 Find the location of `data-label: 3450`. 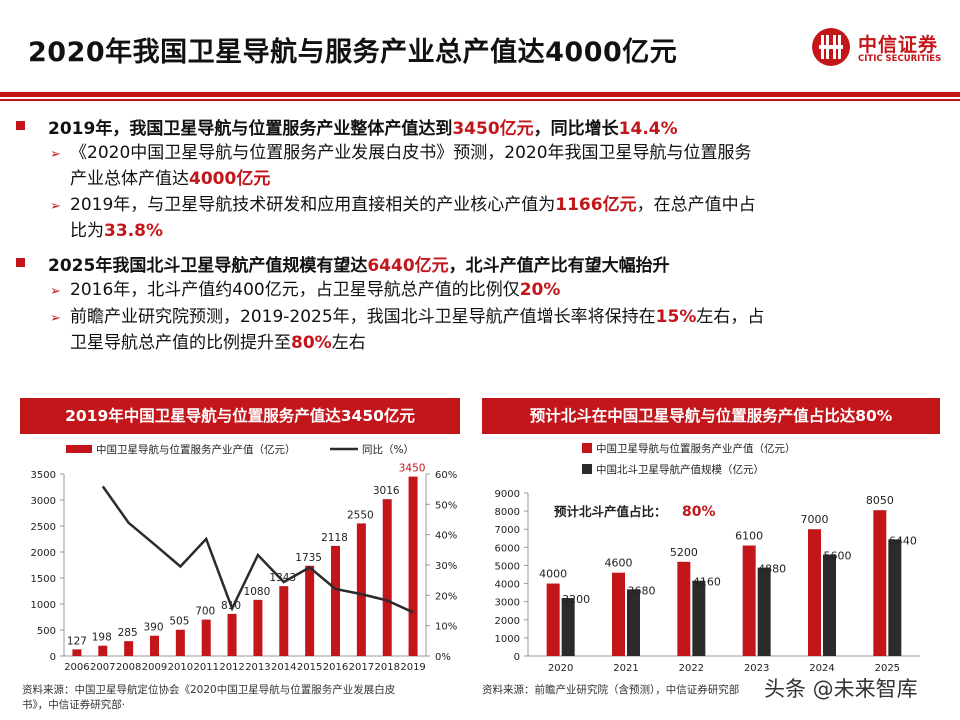

data-label: 3450 is located at coordinates (412, 469).